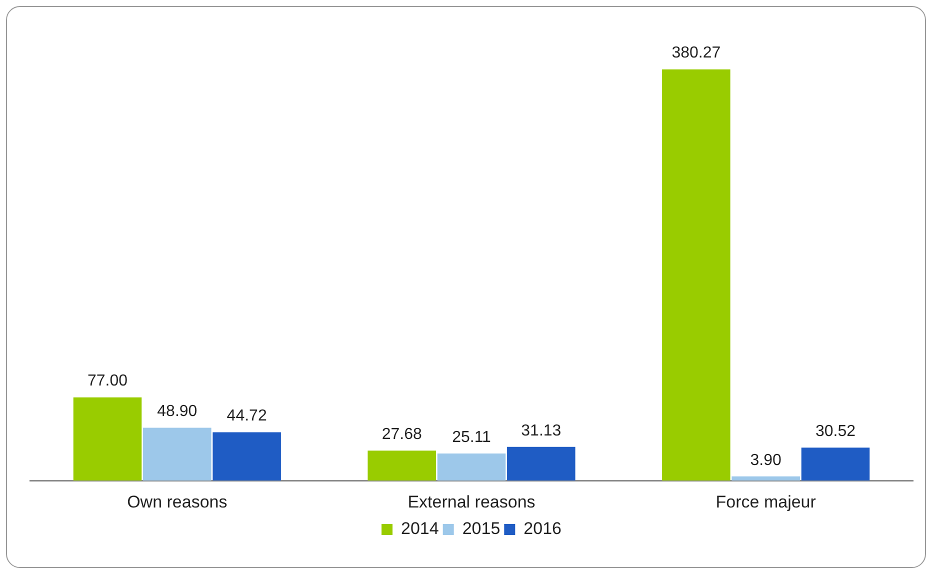 The height and width of the screenshot is (576, 935). What do you see at coordinates (177, 502) in the screenshot?
I see `x-tick-label: Own reasons` at bounding box center [177, 502].